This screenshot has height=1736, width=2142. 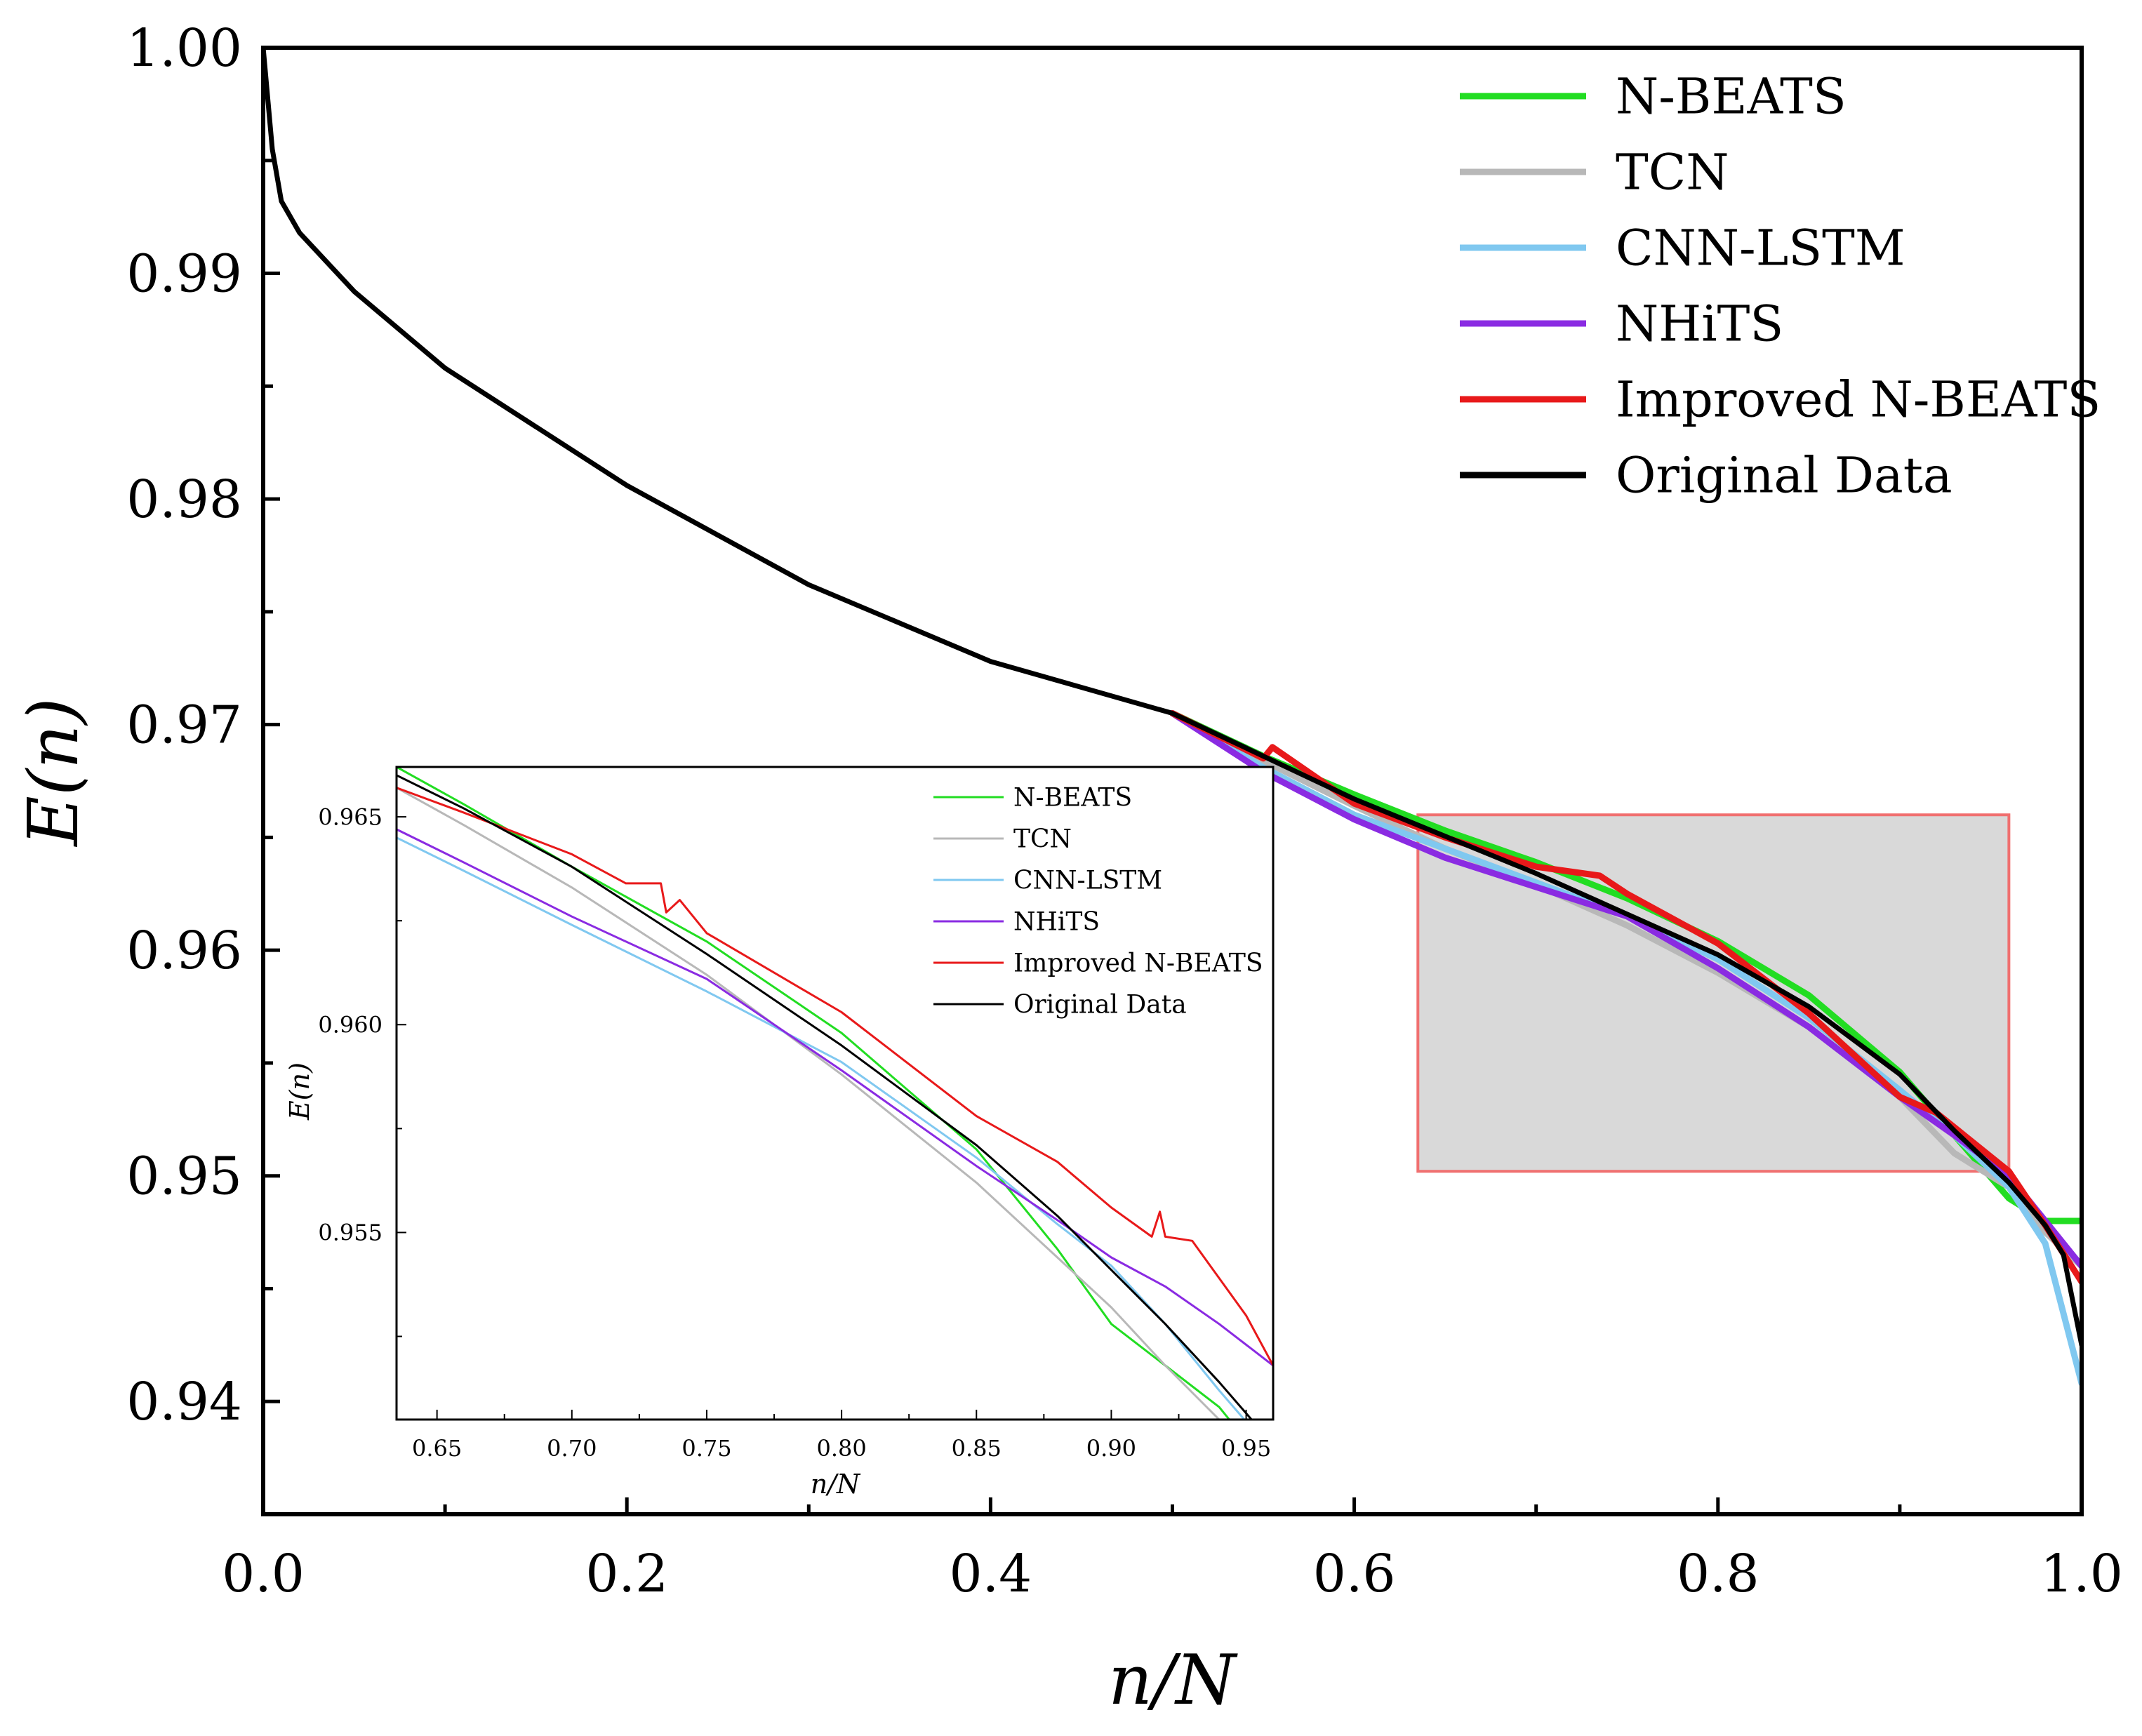 What do you see at coordinates (1672, 172) in the screenshot?
I see `main-legend-label-tcn: TCN` at bounding box center [1672, 172].